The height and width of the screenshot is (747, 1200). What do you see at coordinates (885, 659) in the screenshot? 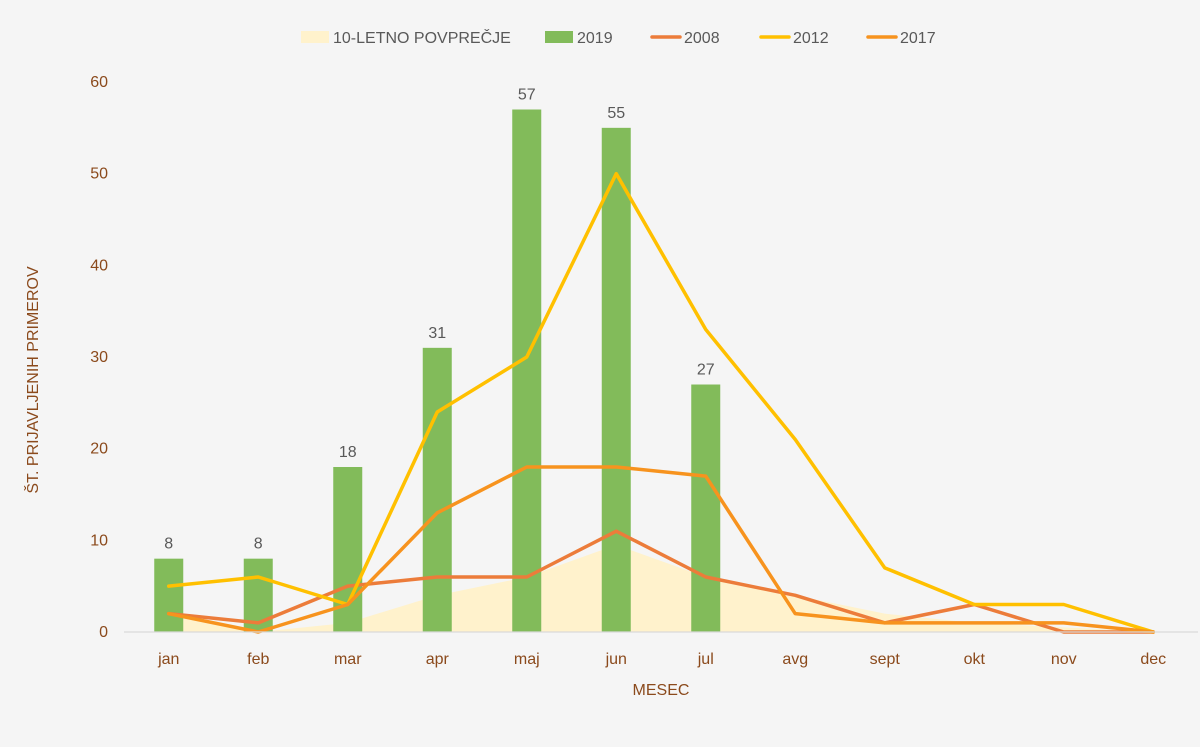
I see `x-tick-label: sept` at bounding box center [885, 659].